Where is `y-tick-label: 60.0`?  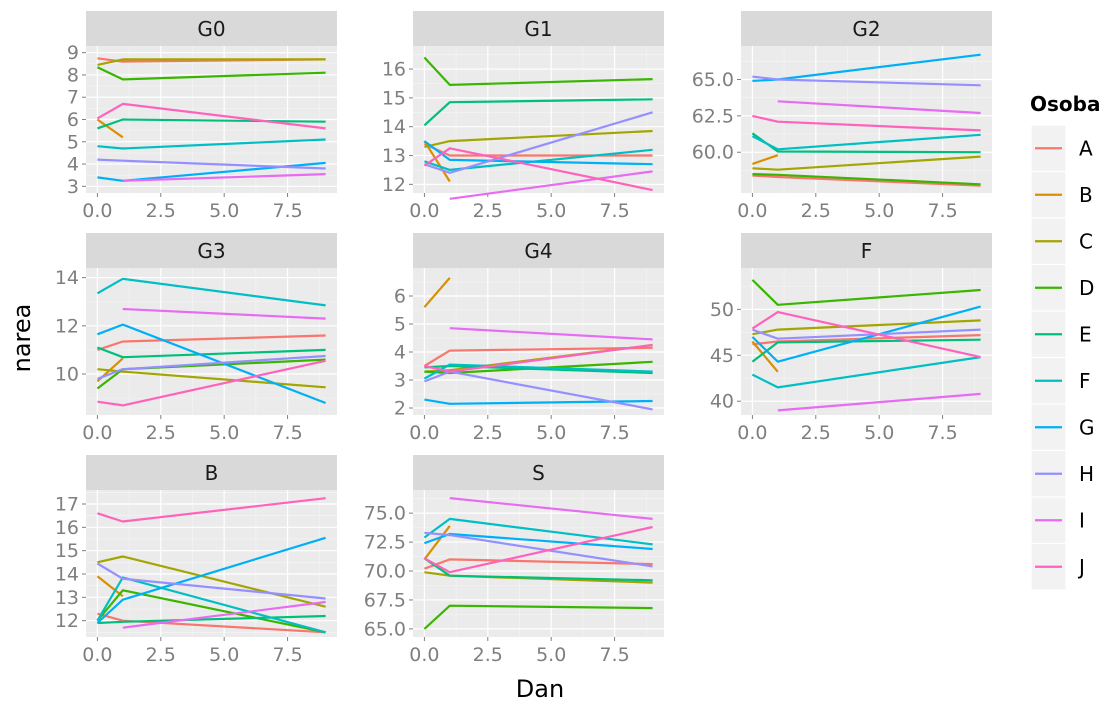
y-tick-label: 60.0 is located at coordinates (713, 153).